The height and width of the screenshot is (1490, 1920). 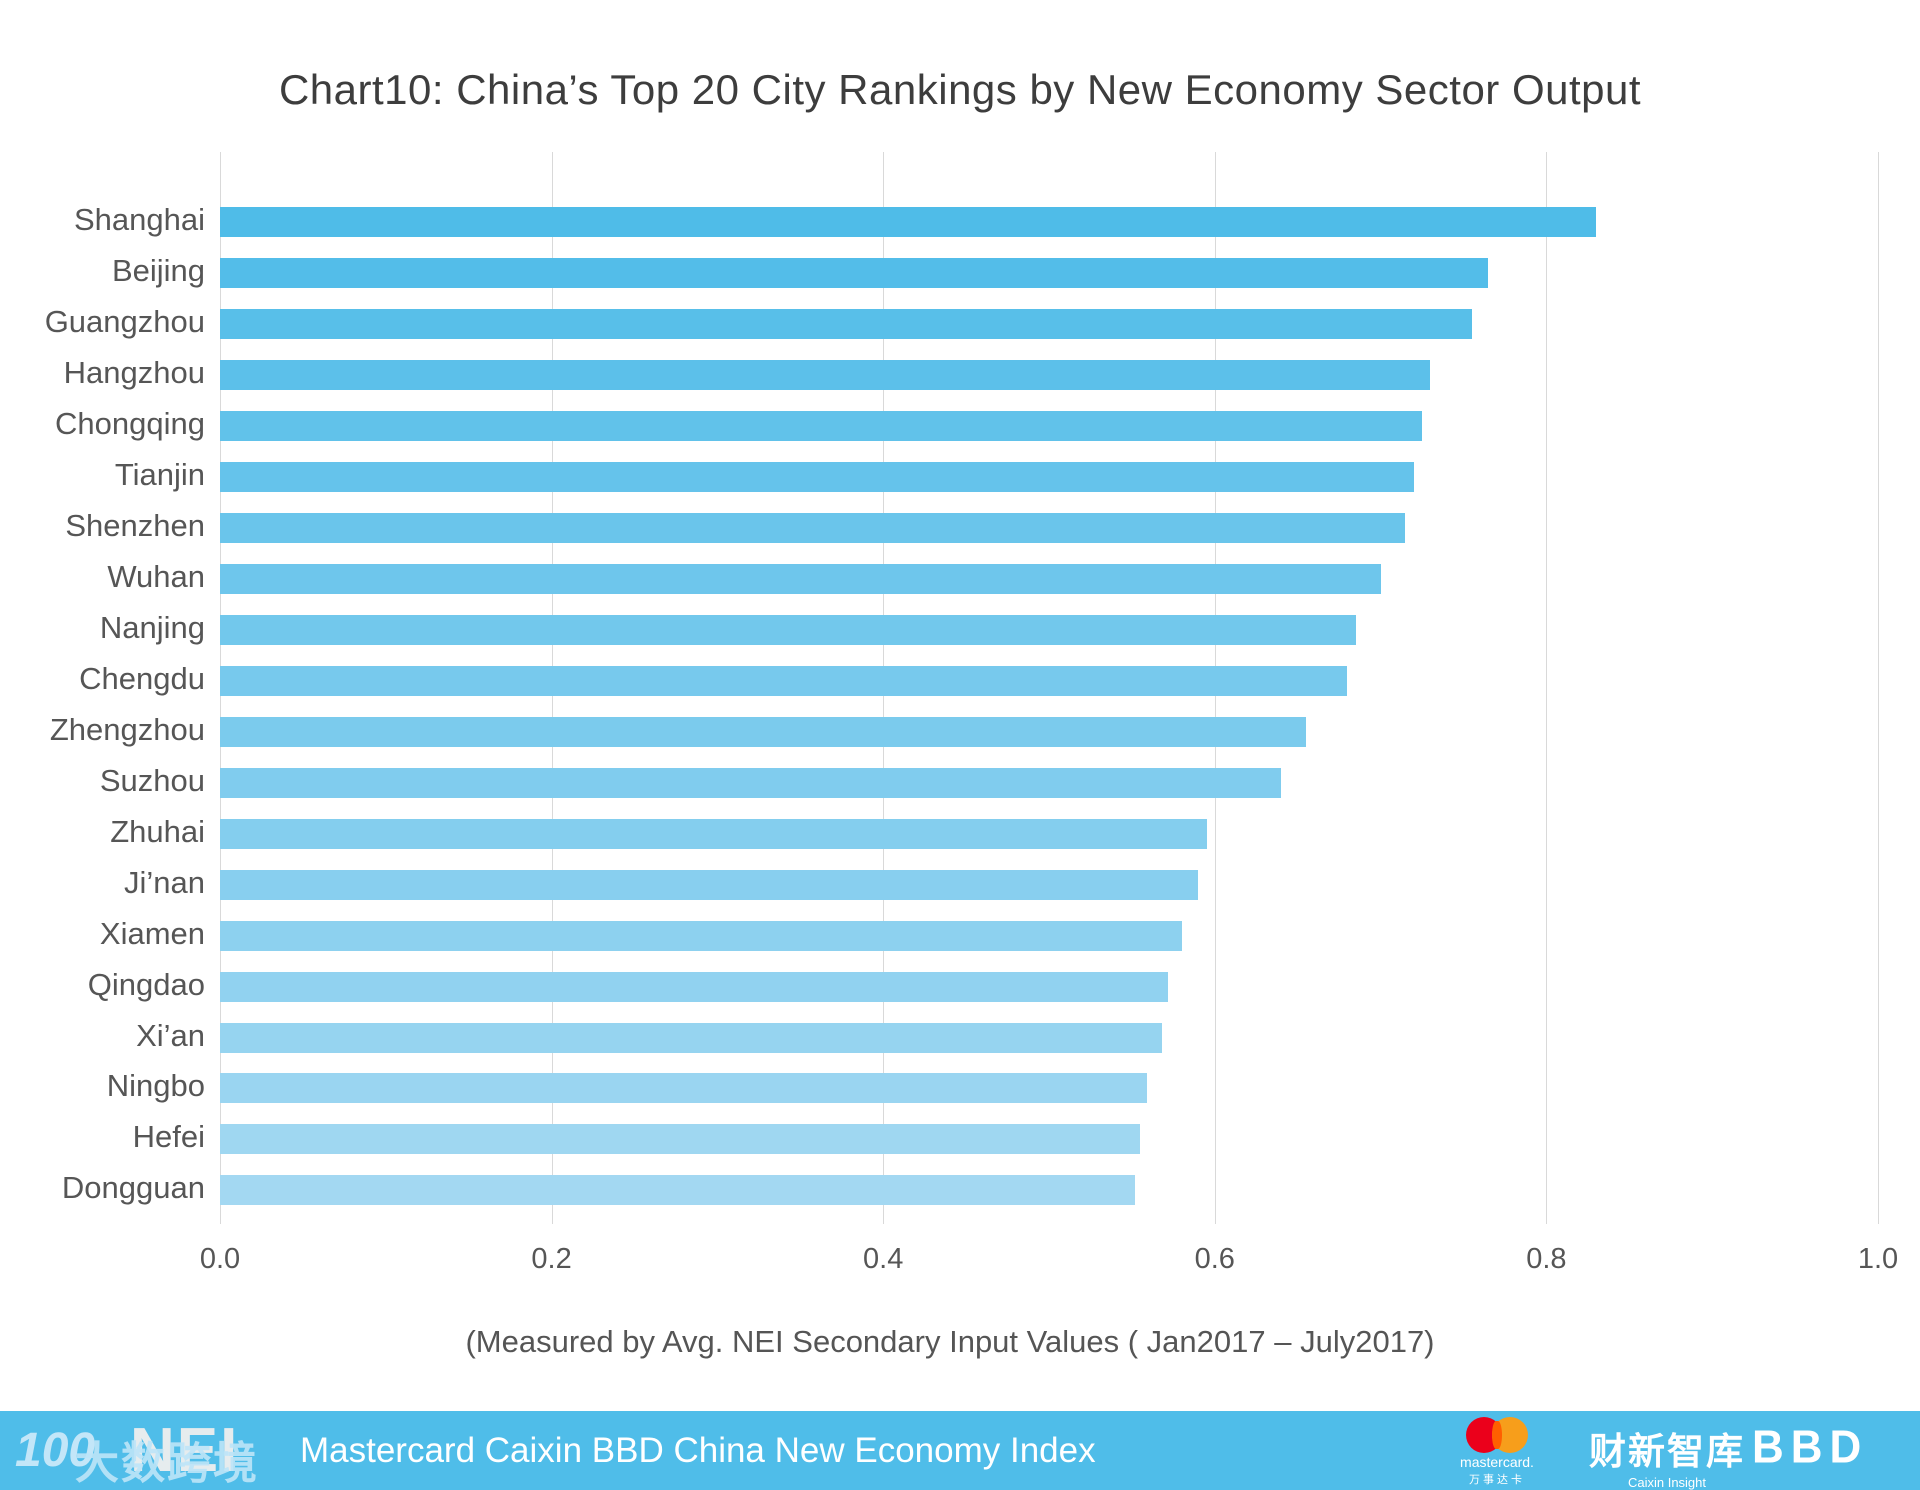 What do you see at coordinates (146, 984) in the screenshot?
I see `y-axis-label: Qingdao` at bounding box center [146, 984].